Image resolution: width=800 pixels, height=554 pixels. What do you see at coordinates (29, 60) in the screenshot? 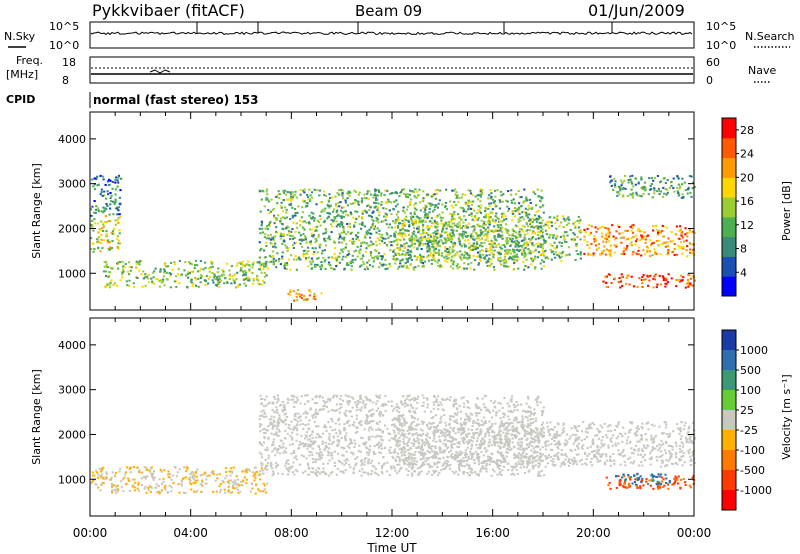
I see `freq-label: Freq.` at bounding box center [29, 60].